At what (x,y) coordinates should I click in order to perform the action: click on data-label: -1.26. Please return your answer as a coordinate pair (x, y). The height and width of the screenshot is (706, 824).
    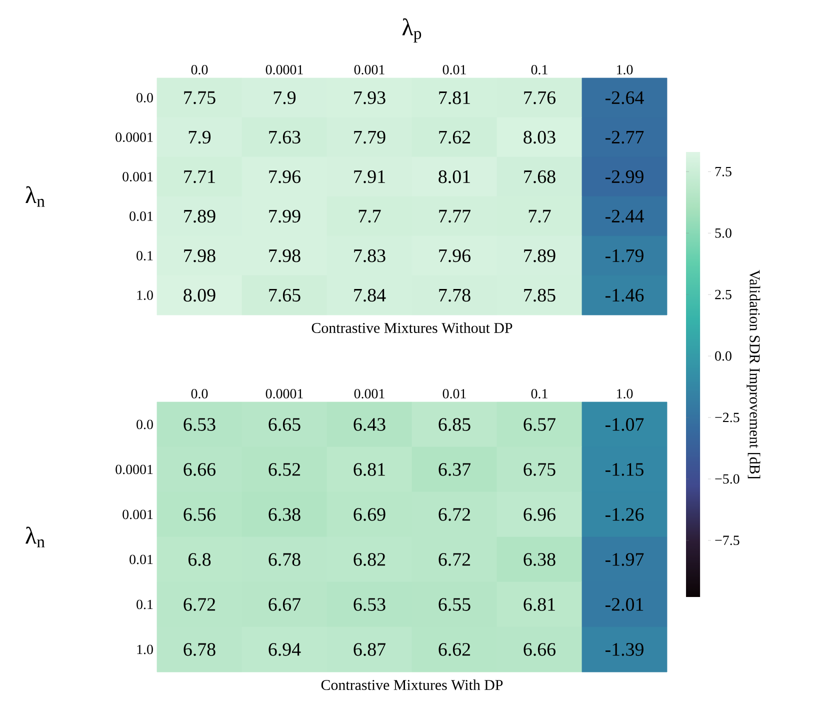
    Looking at the image, I should click on (624, 514).